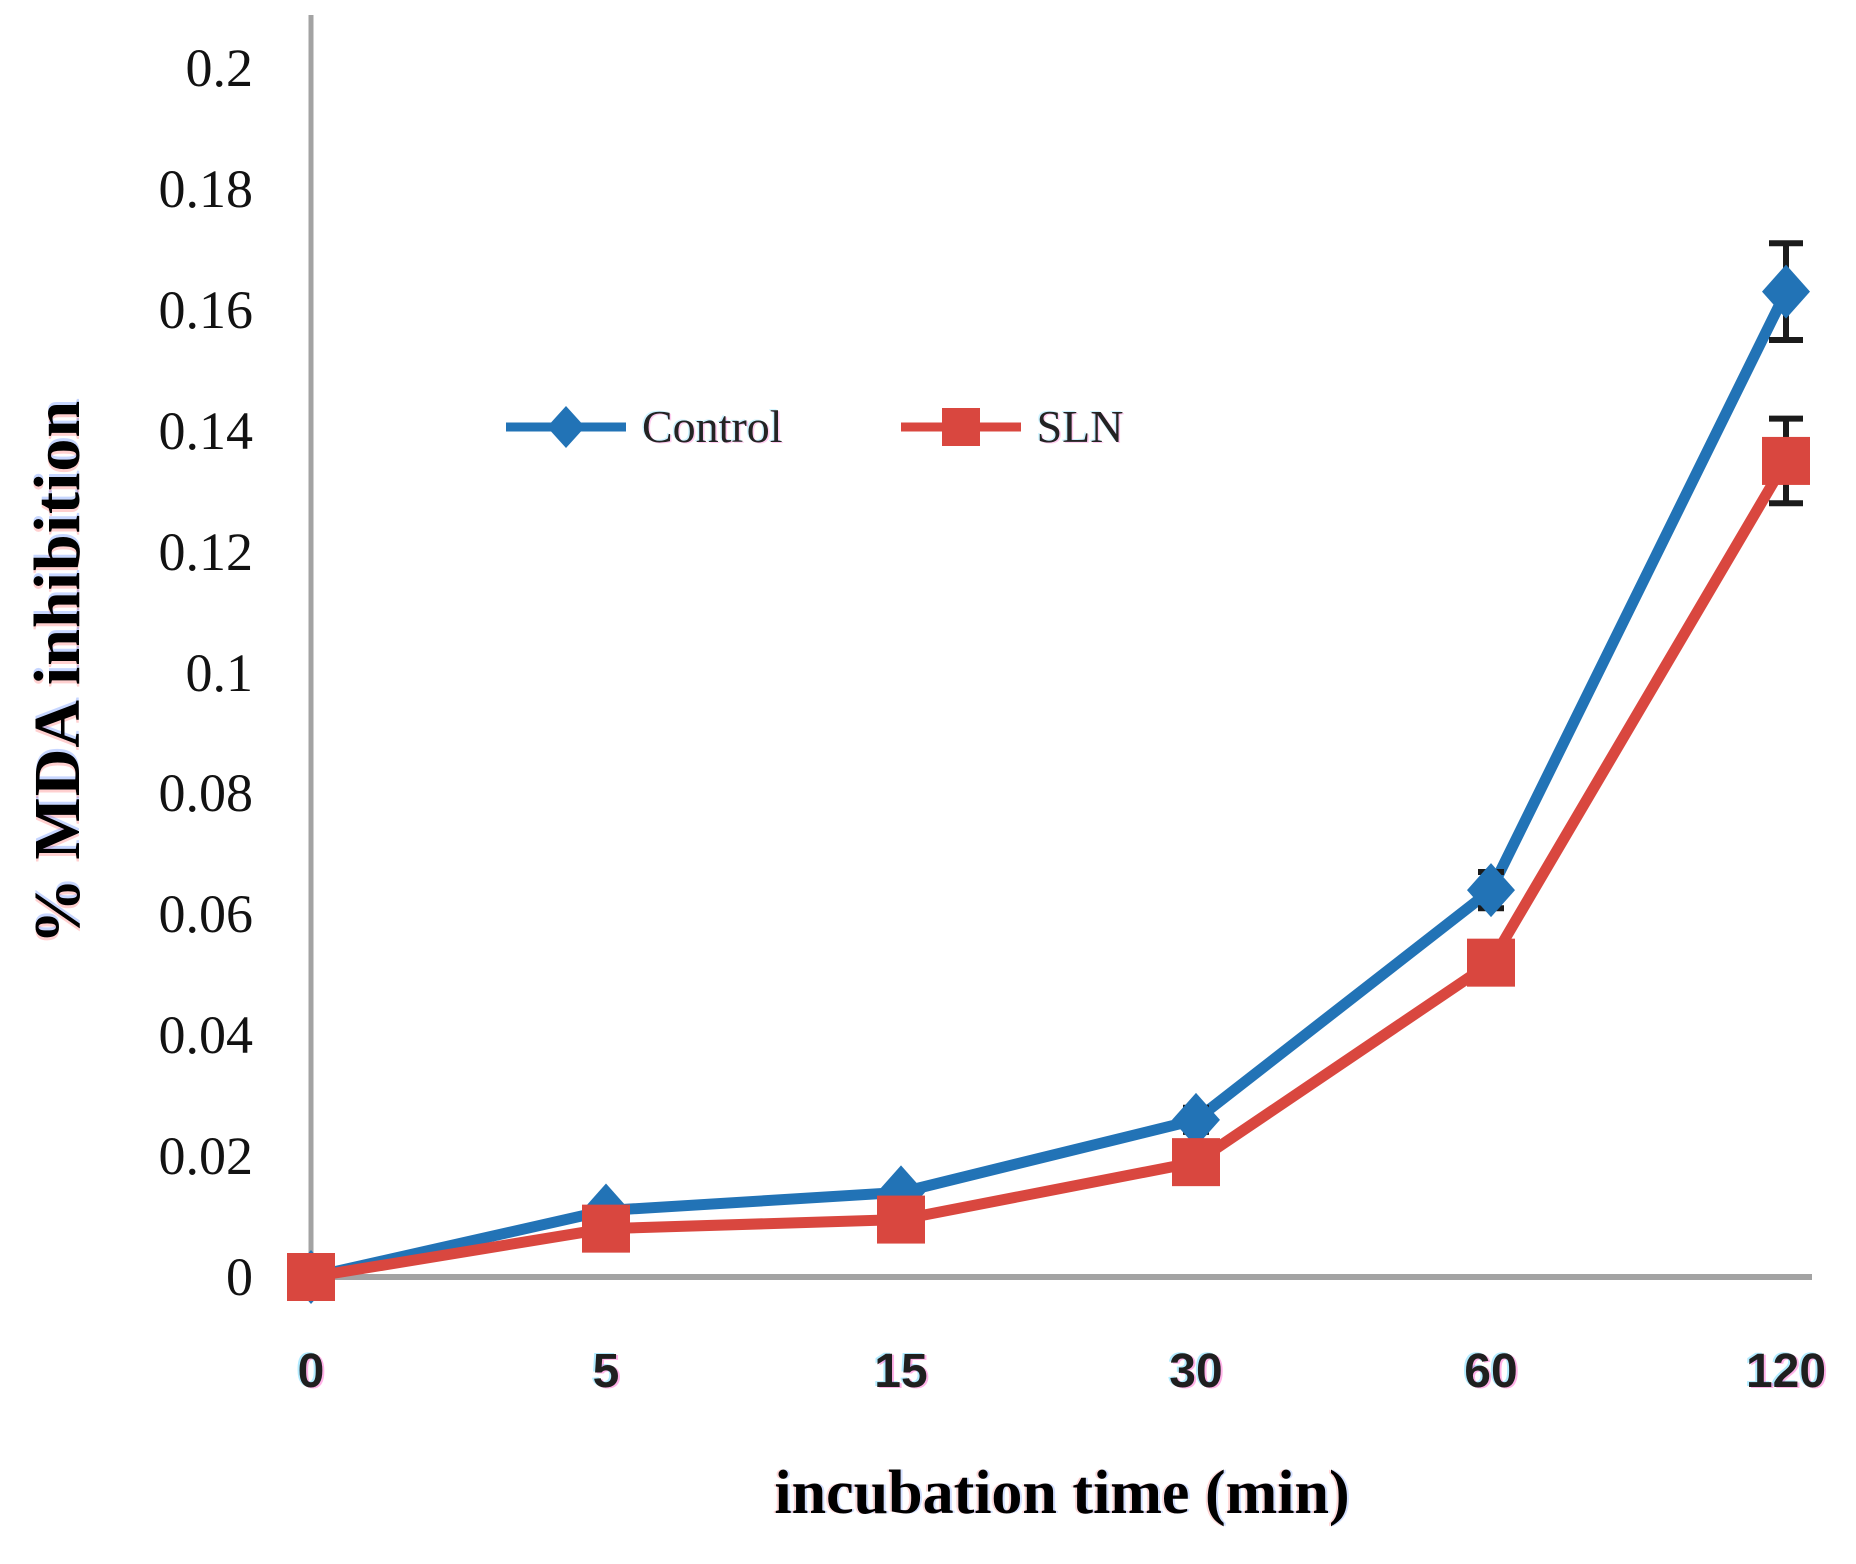  I want to click on y-tick-label: 0.14, so click(206, 430).